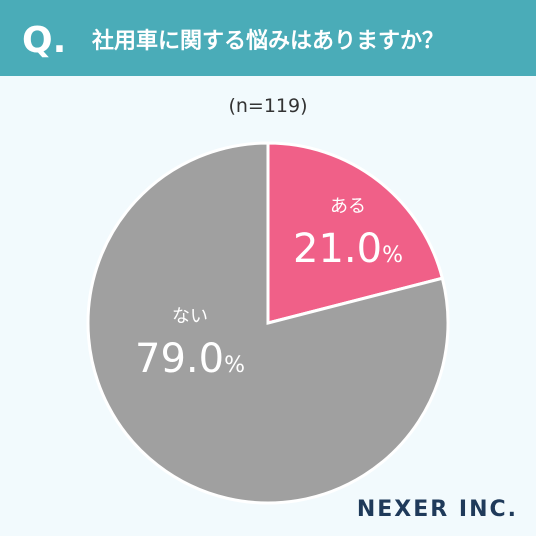 Image resolution: width=536 pixels, height=536 pixels. I want to click on pie-slice, so click(355, 233).